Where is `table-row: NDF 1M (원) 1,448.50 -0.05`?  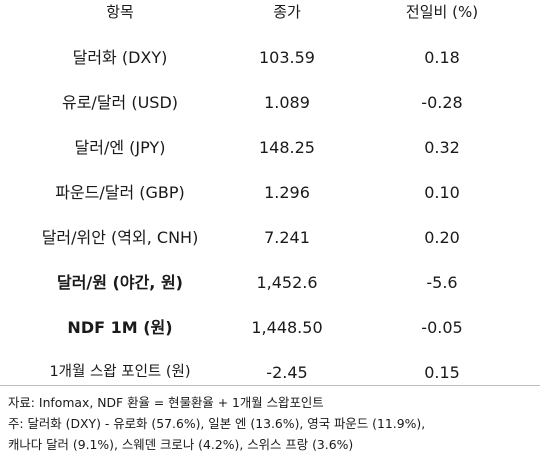 table-row: NDF 1M (원) 1,448.50 -0.05 is located at coordinates (274, 327).